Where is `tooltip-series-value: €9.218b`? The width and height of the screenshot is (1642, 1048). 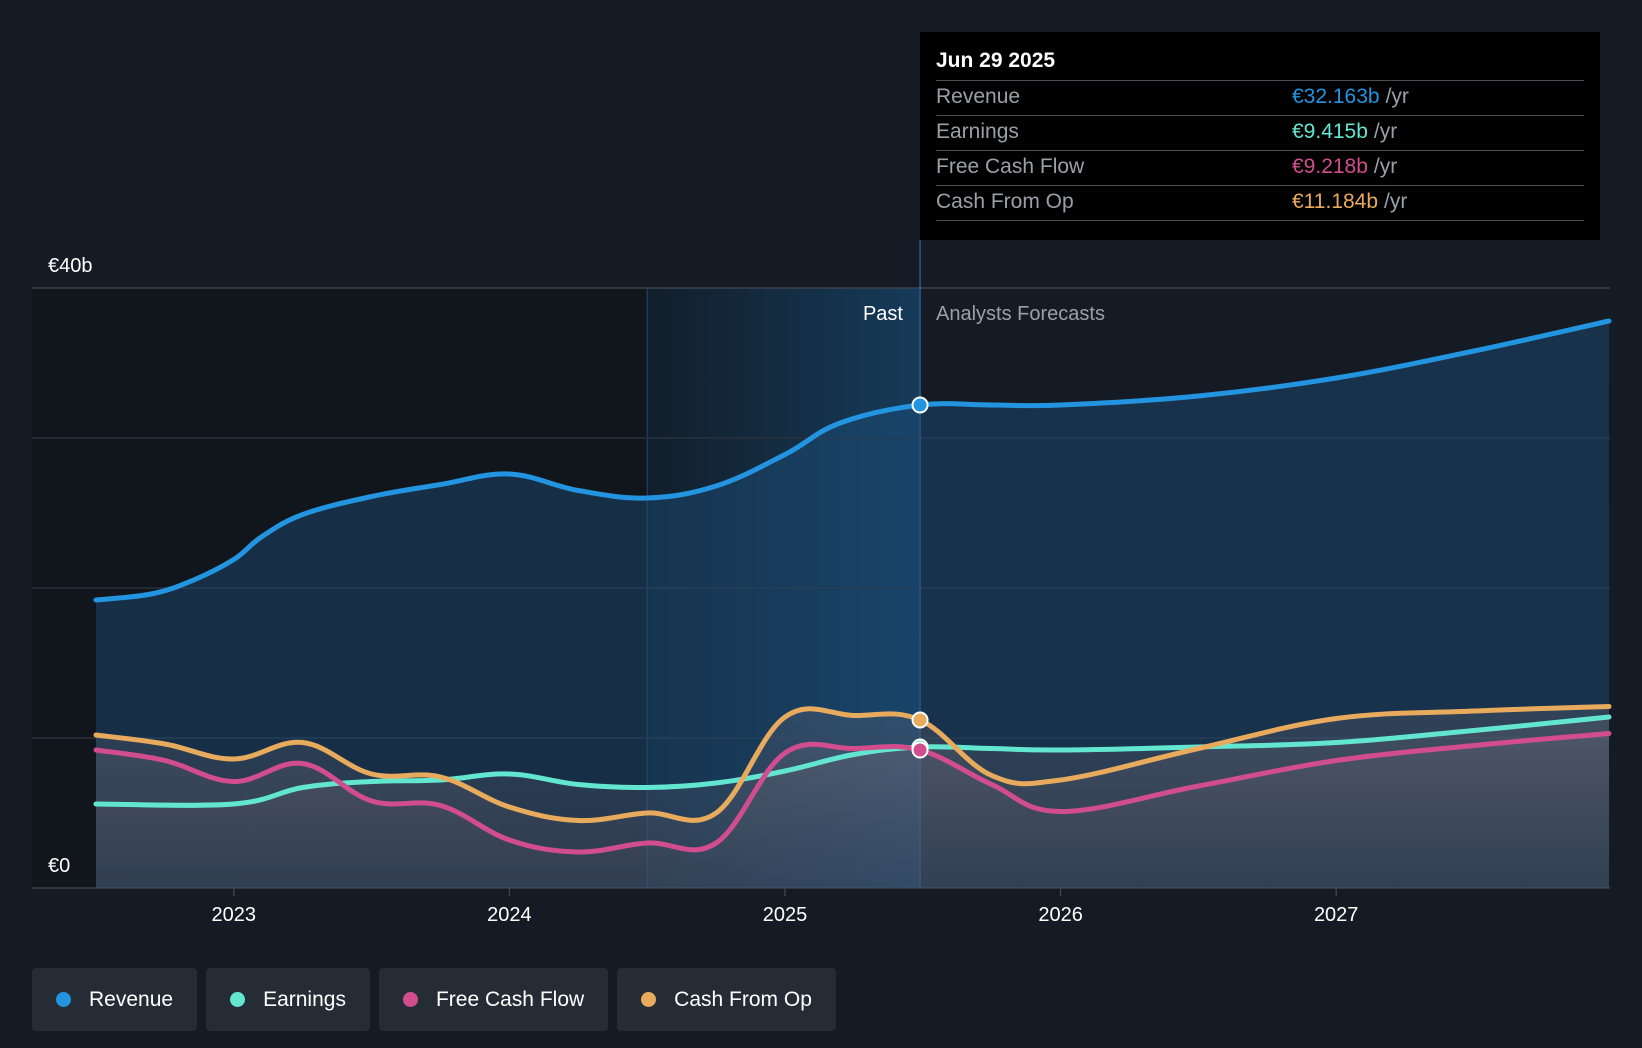 tooltip-series-value: €9.218b is located at coordinates (1330, 166).